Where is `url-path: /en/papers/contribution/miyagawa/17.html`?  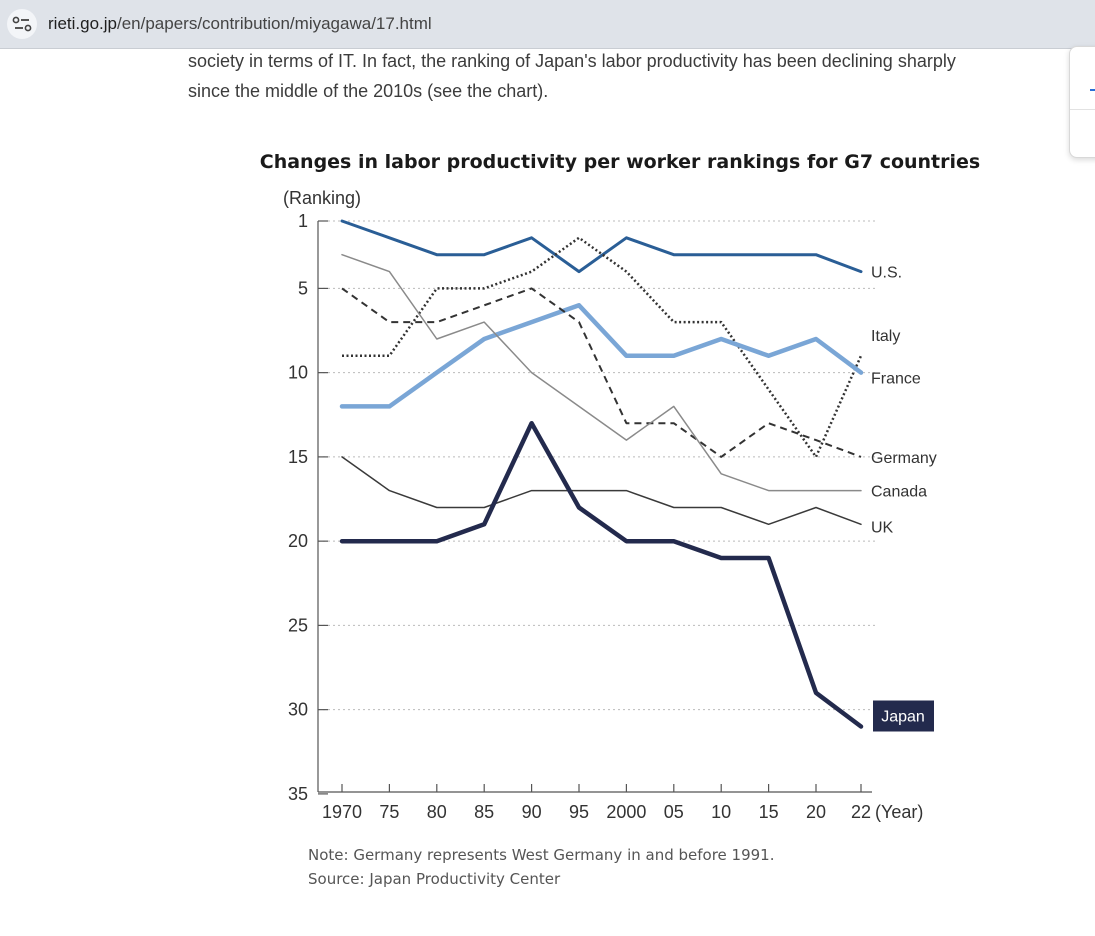 url-path: /en/papers/contribution/miyagawa/17.html is located at coordinates (274, 23).